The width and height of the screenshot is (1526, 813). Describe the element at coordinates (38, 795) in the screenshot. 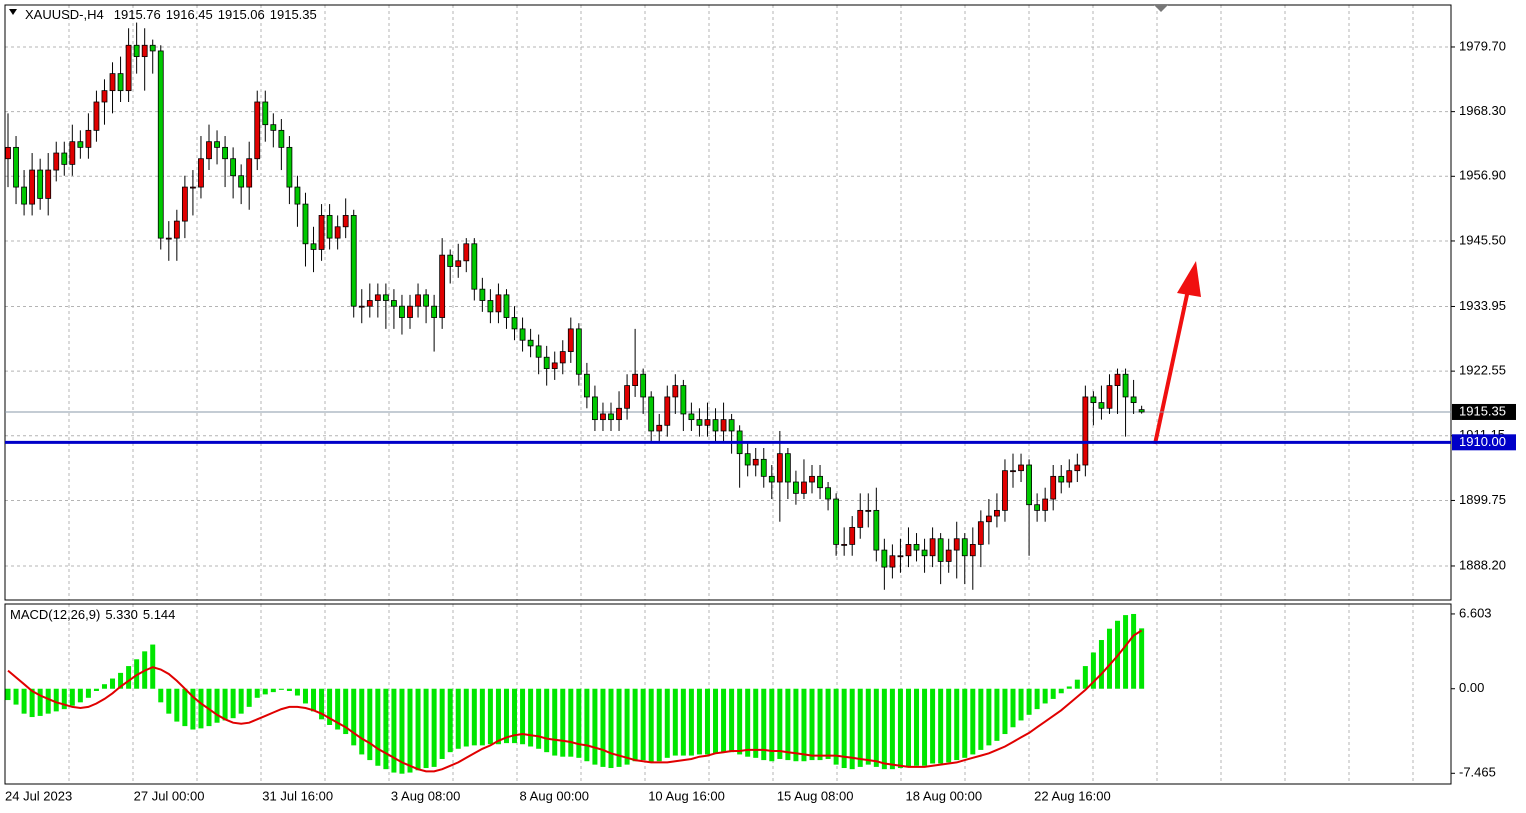

I see `x-tick-label: 24 Jul 2023` at that location.